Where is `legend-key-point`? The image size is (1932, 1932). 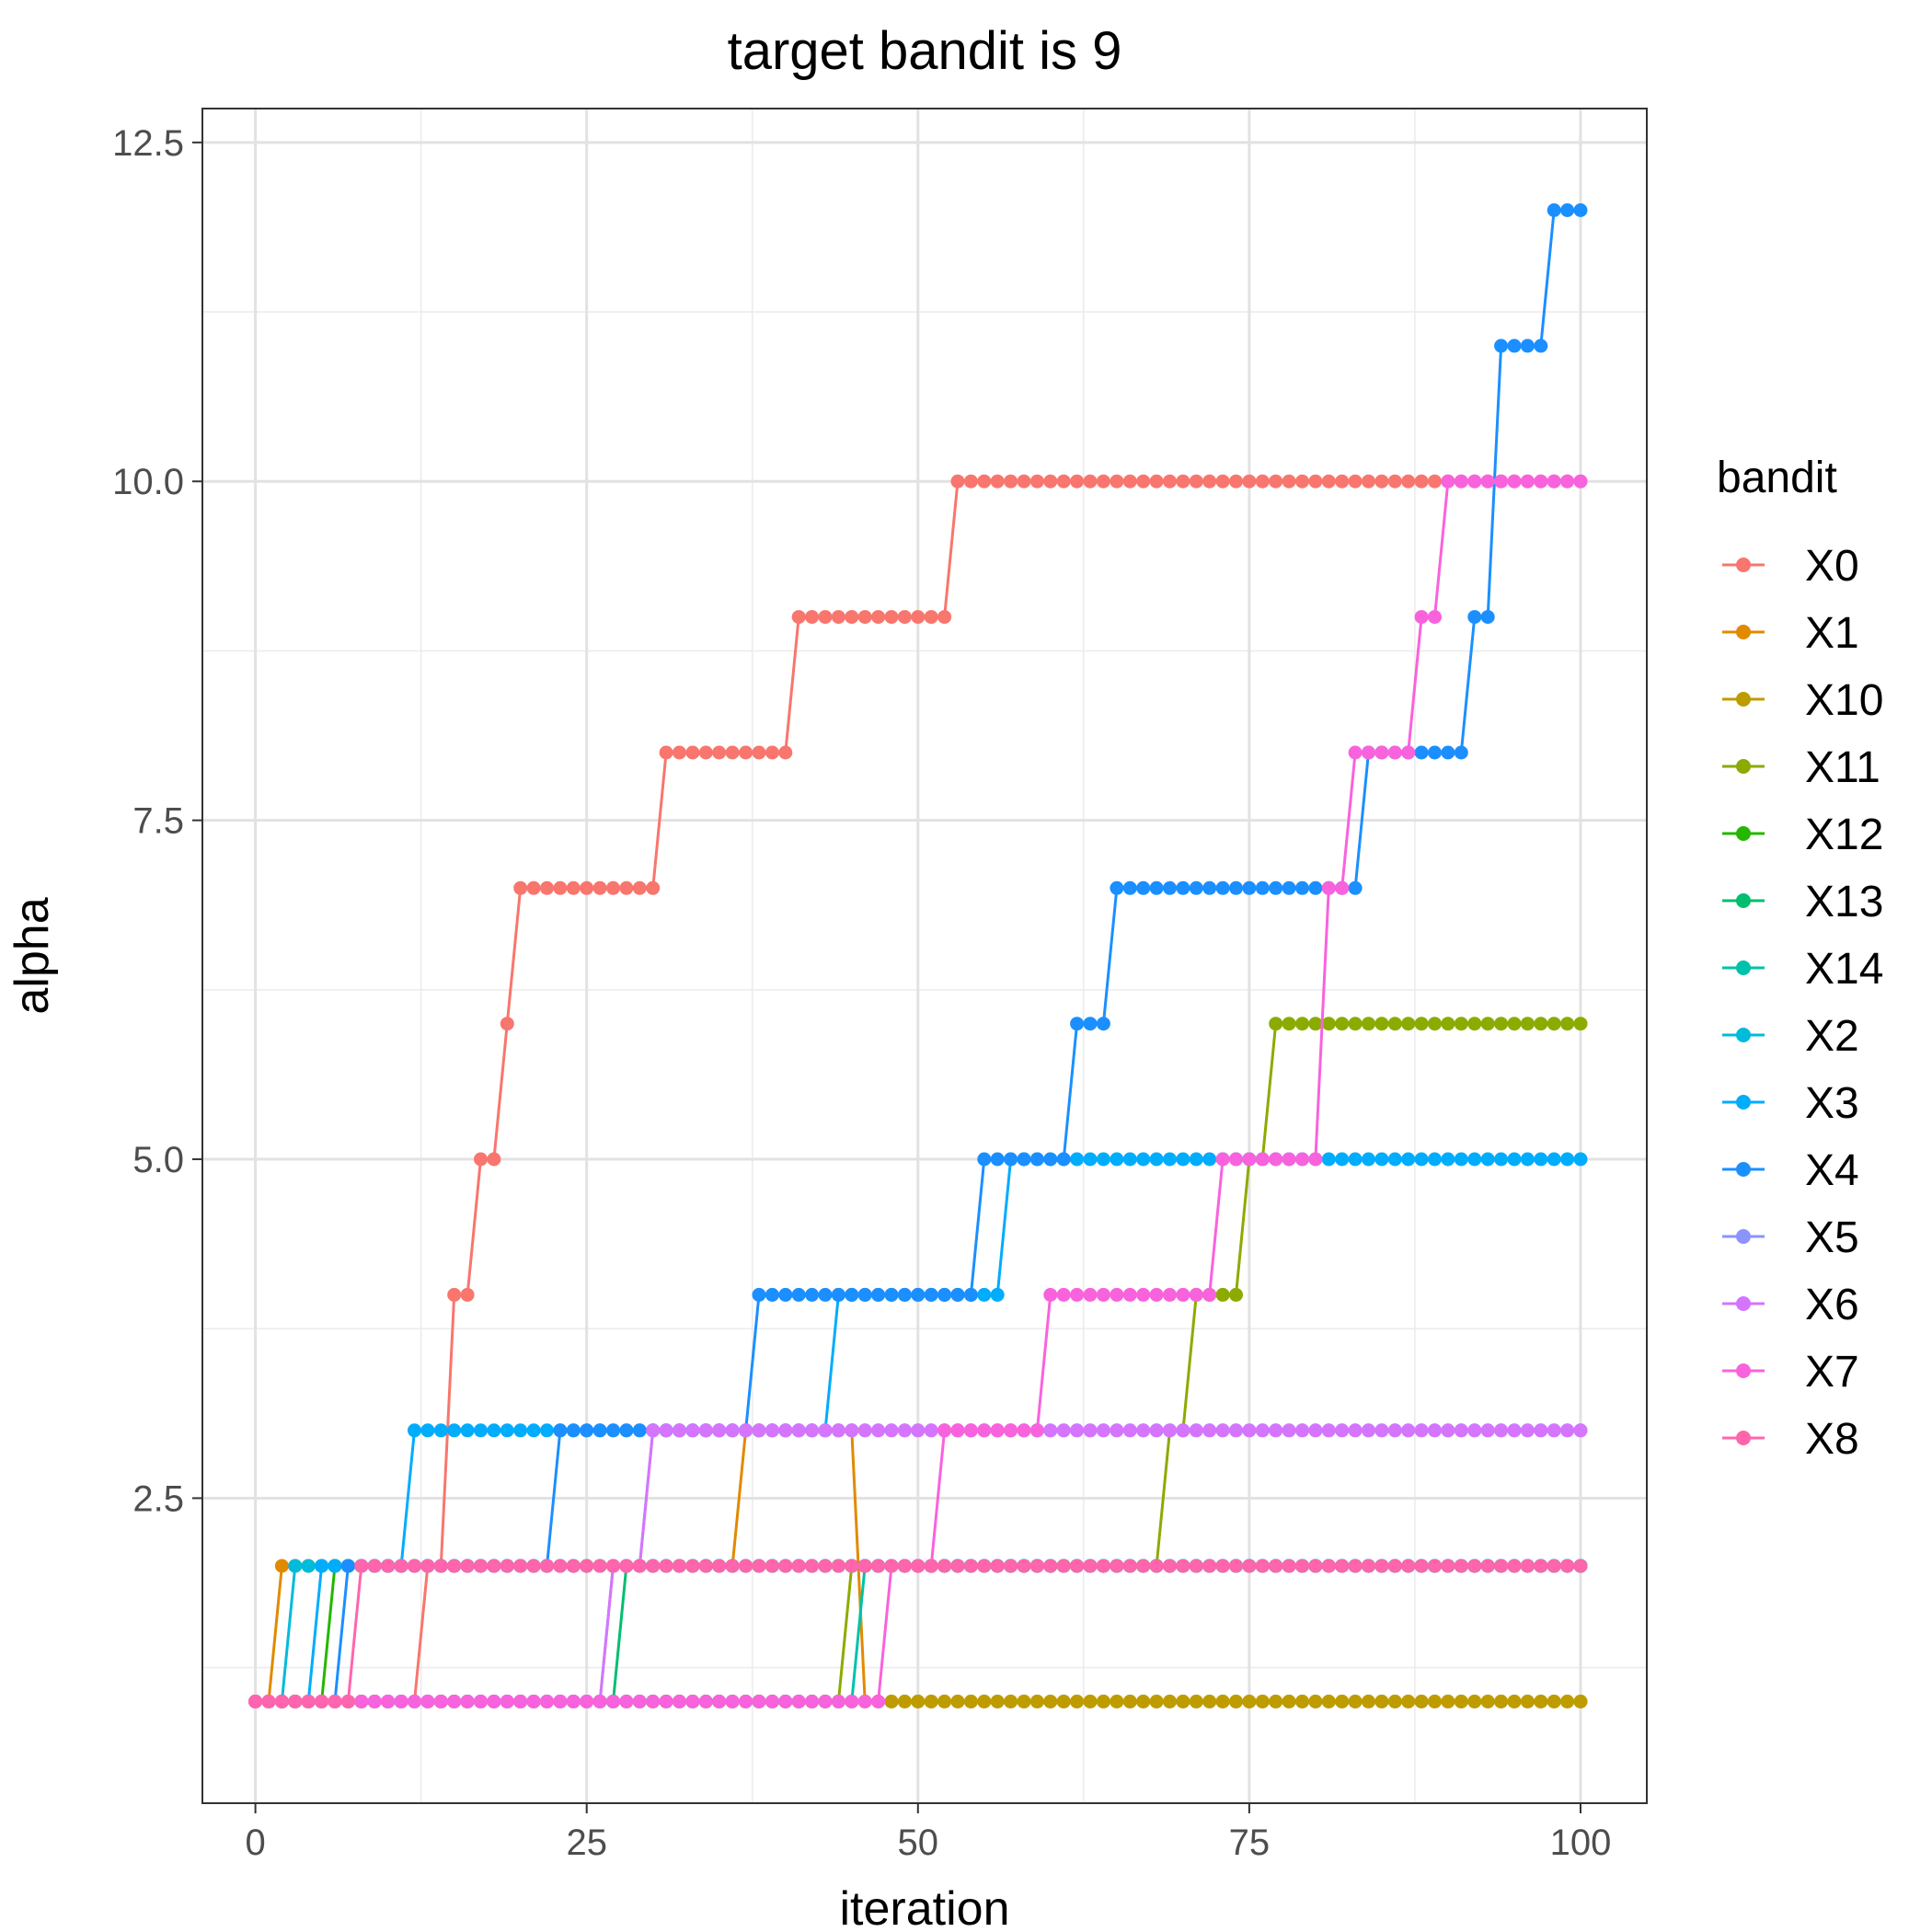
legend-key-point is located at coordinates (1743, 1236).